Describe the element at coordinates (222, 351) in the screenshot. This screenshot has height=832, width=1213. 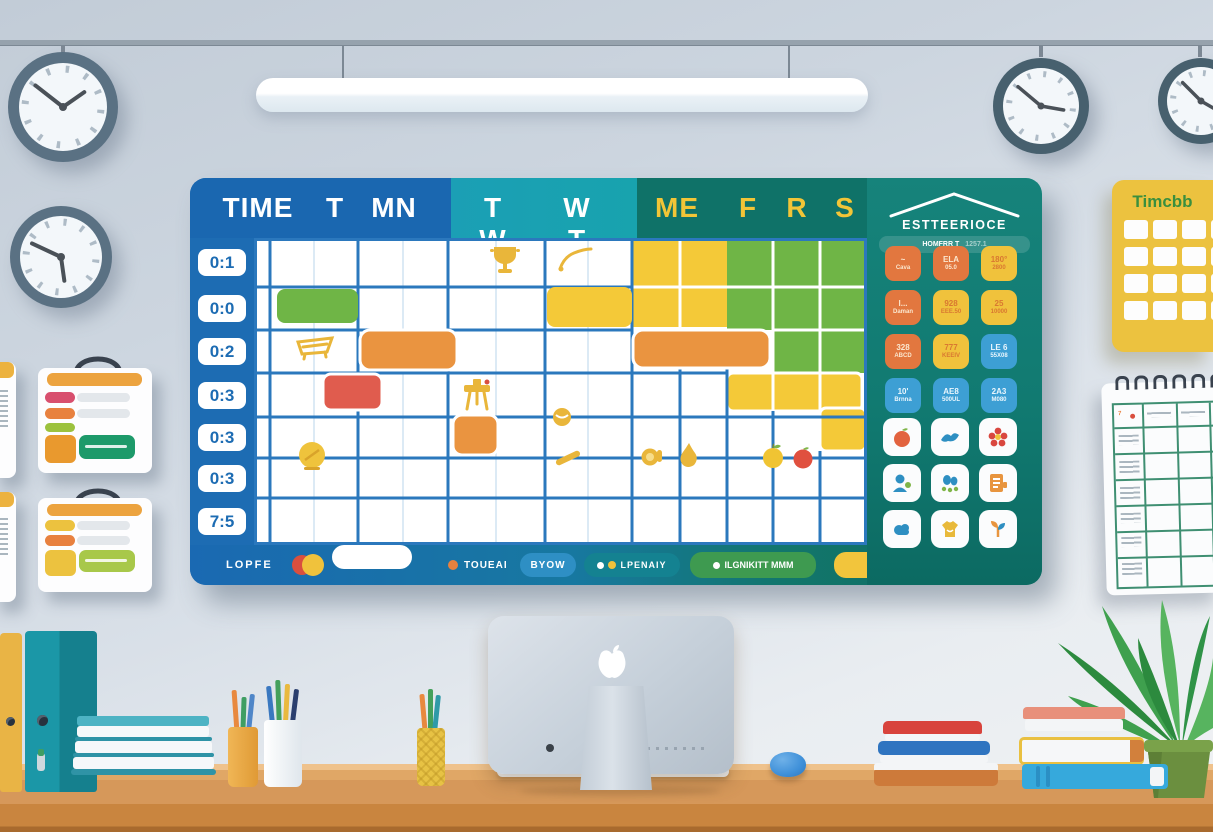
I see `time-label: 0:2` at that location.